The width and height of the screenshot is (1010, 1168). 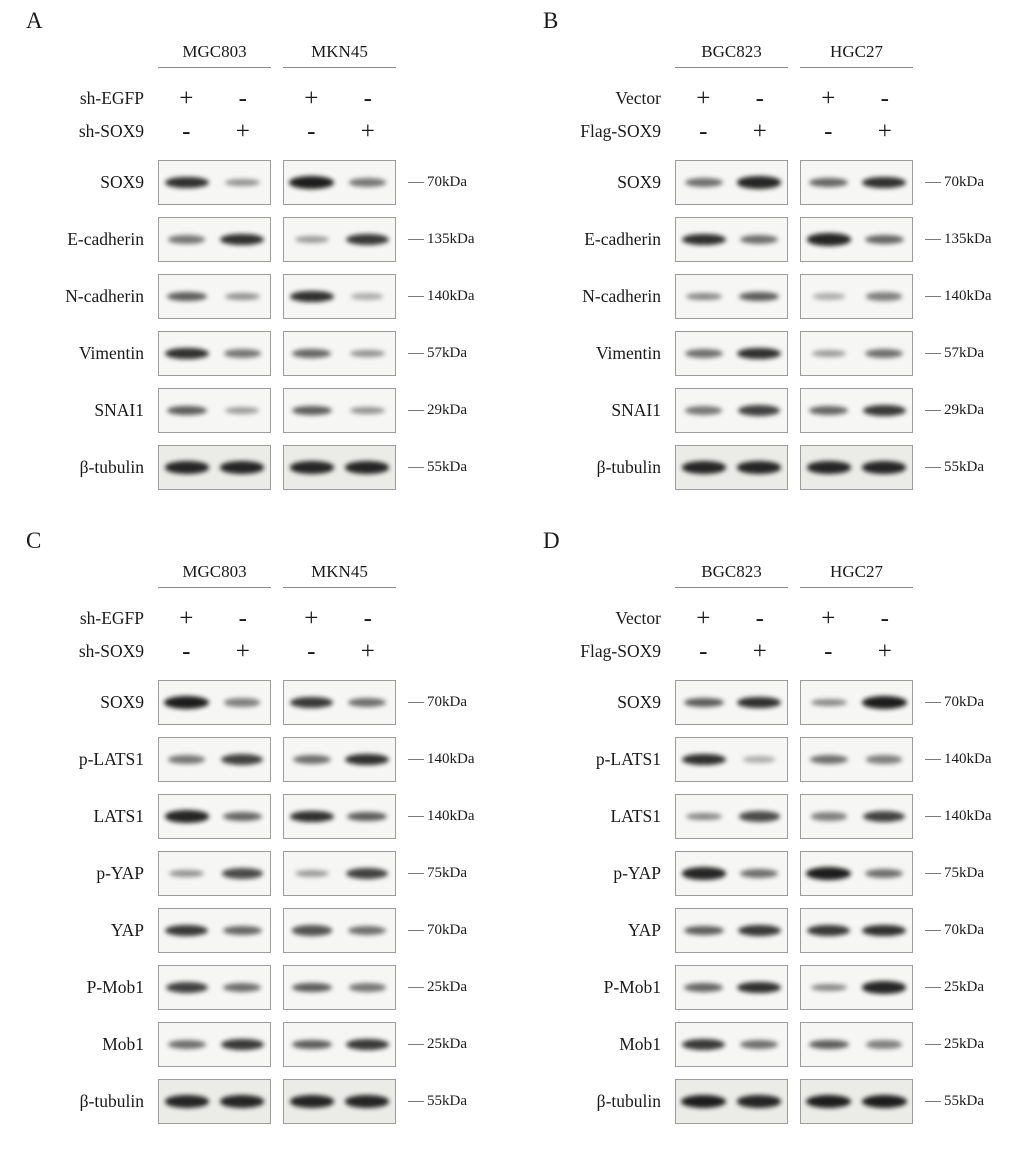 What do you see at coordinates (111, 98) in the screenshot?
I see `condition-label: sh-EGFP` at bounding box center [111, 98].